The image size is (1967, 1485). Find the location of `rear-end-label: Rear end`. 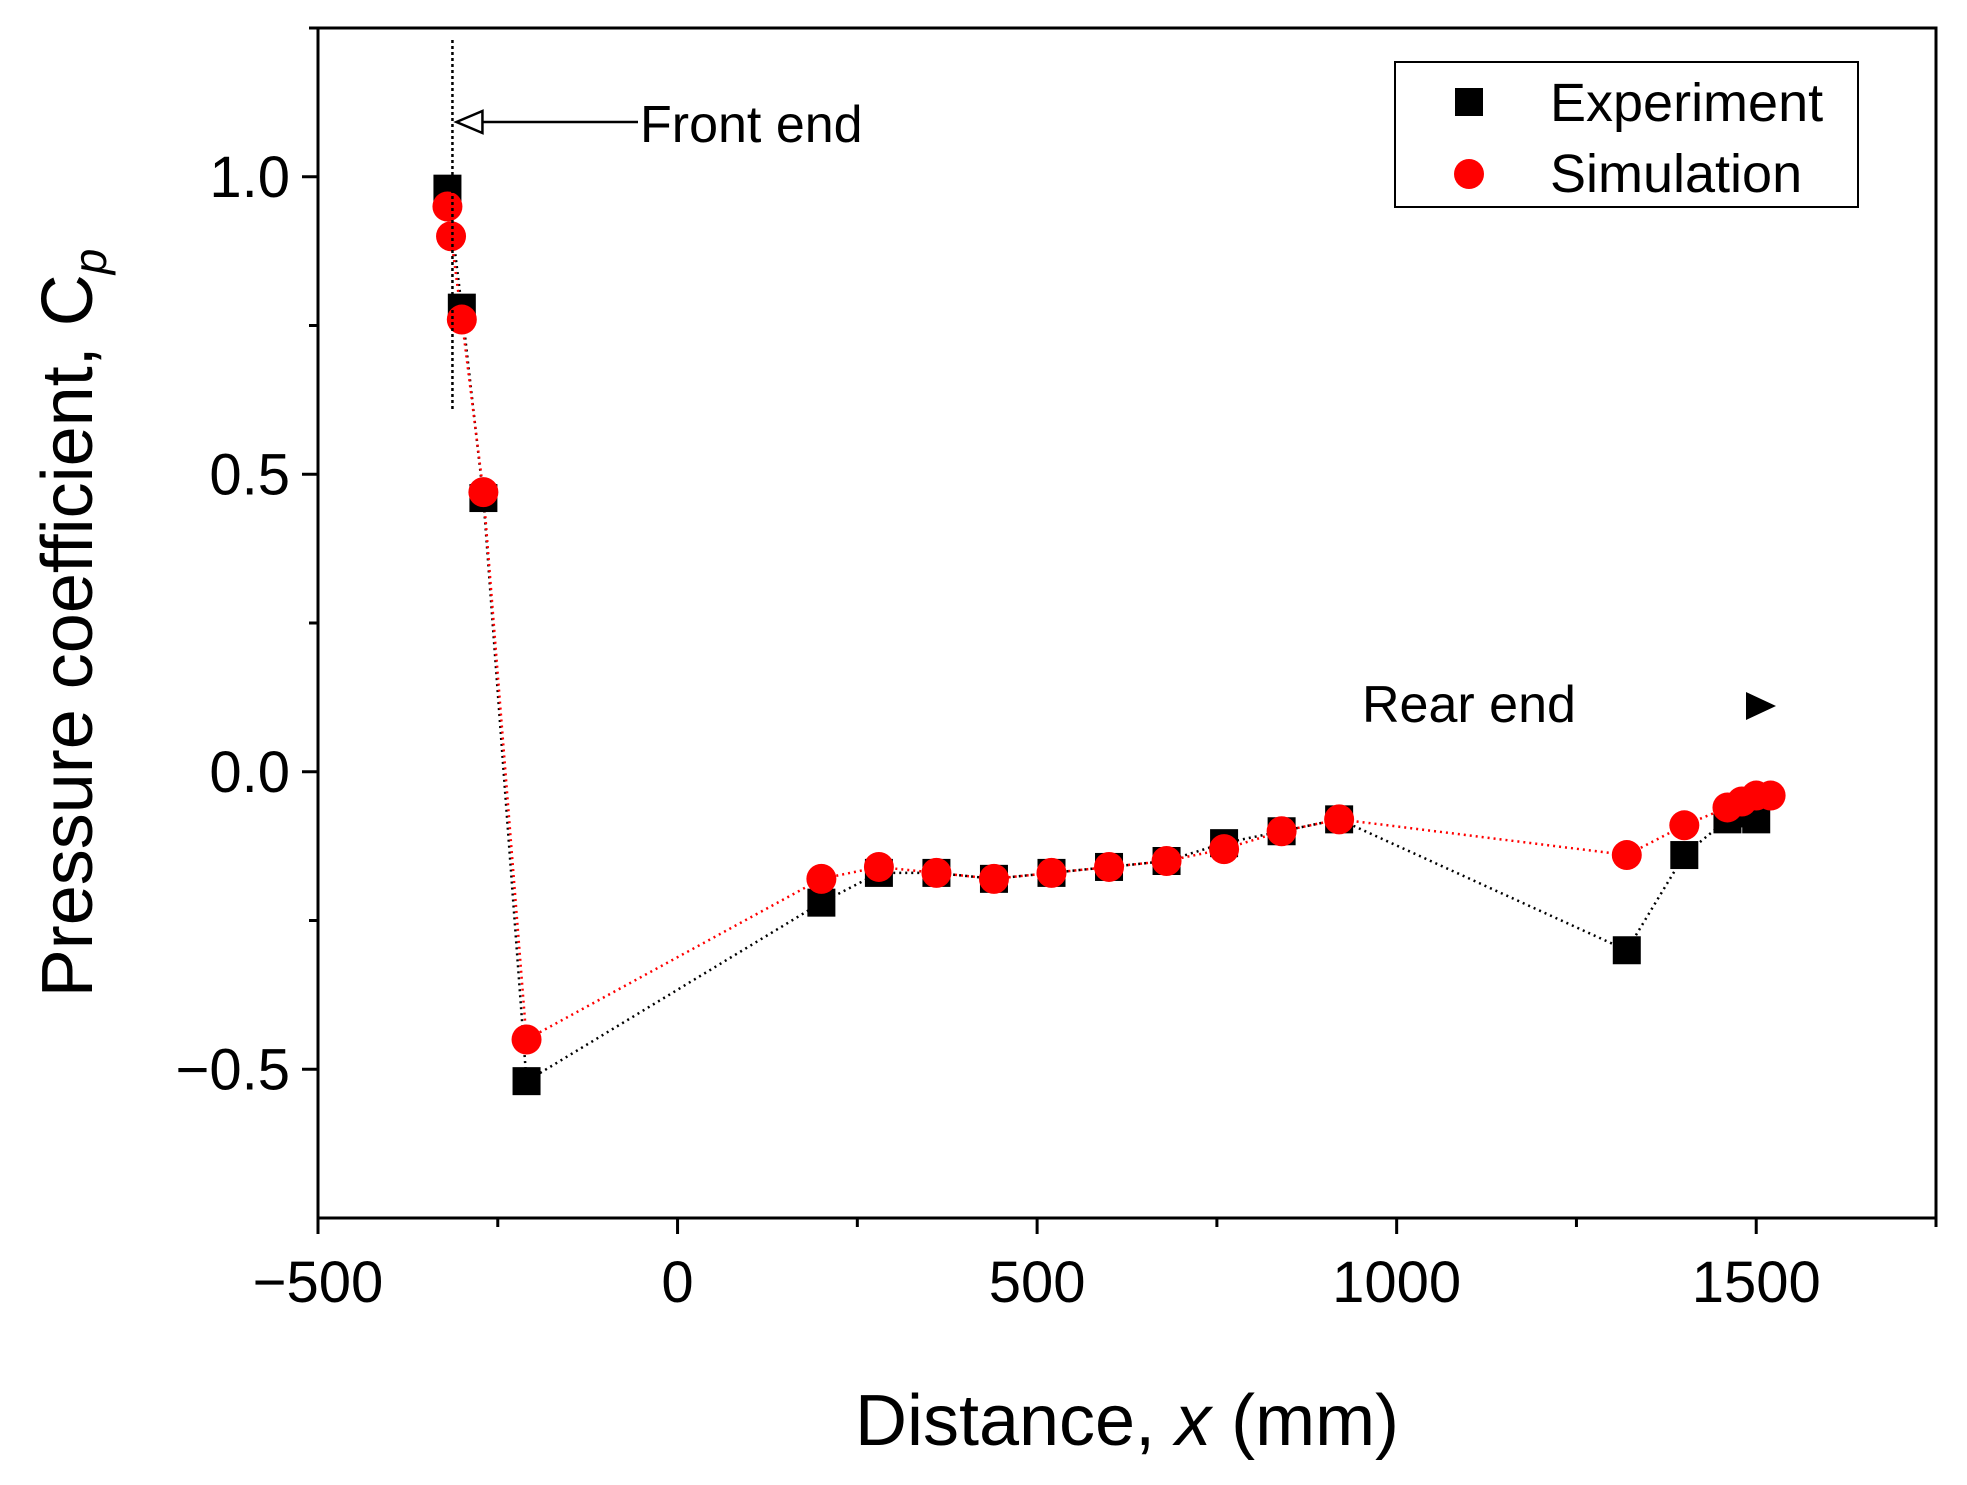

rear-end-label: Rear end is located at coordinates (1469, 705).